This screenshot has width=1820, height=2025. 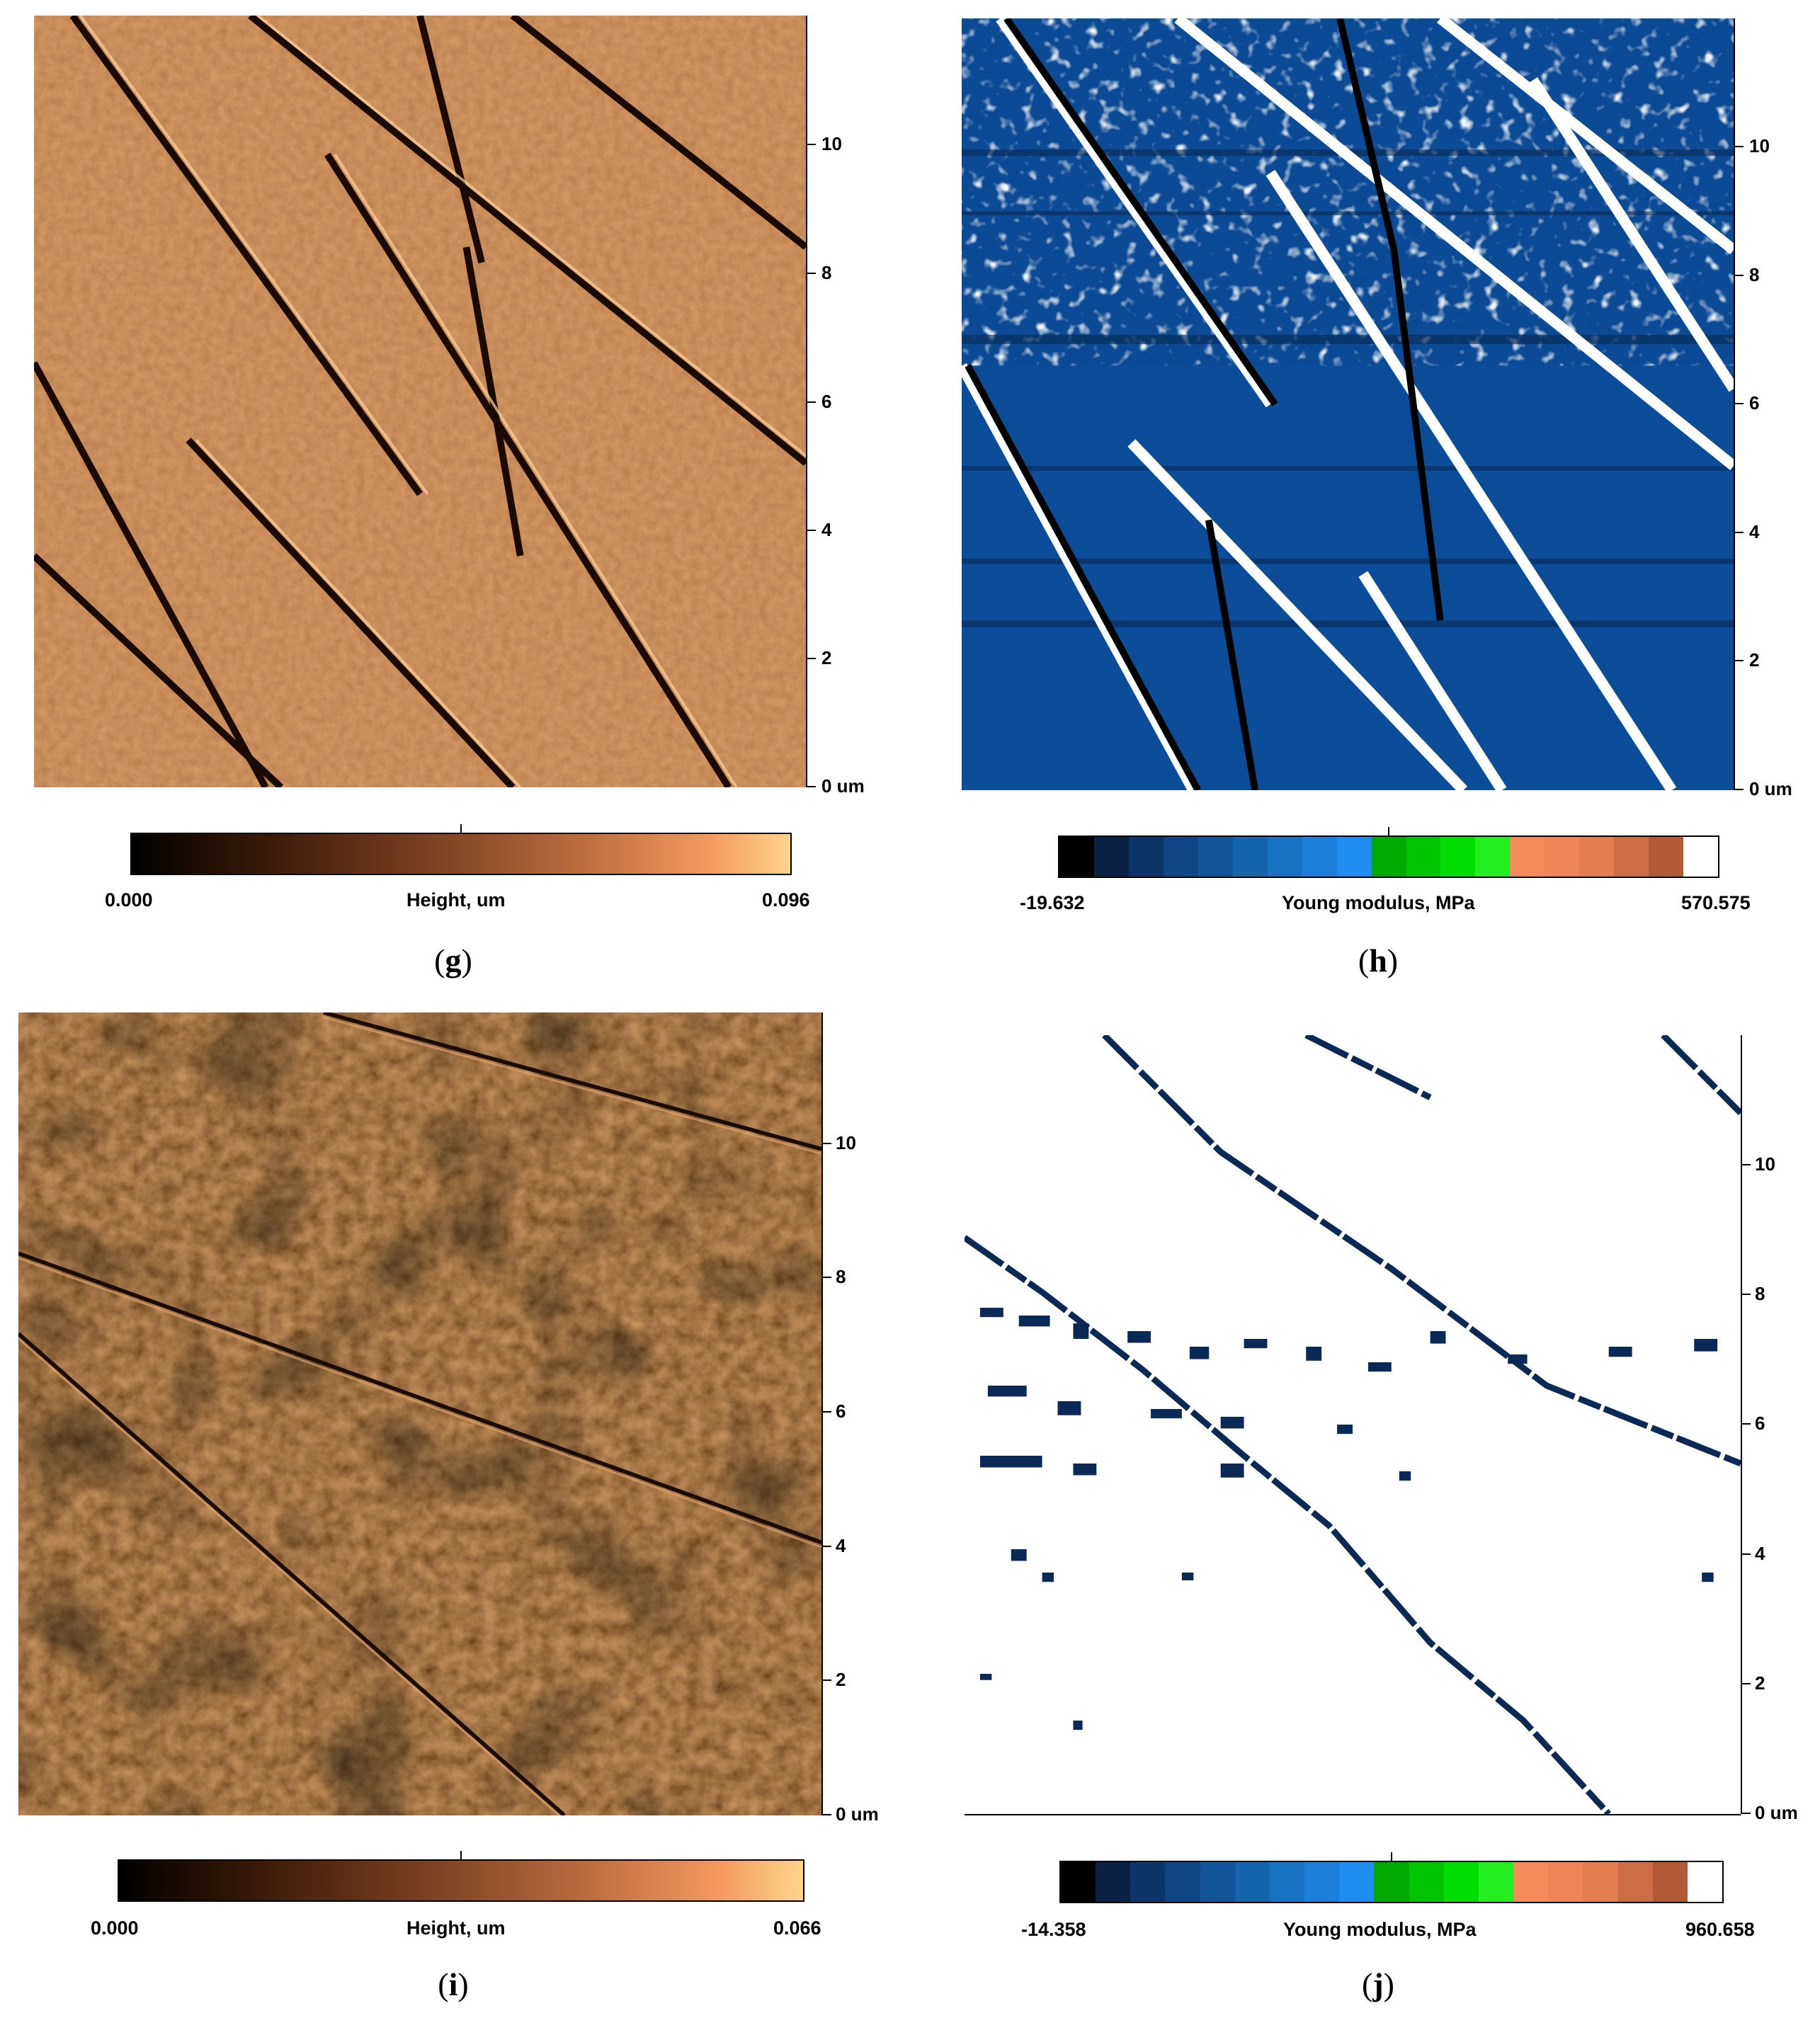 What do you see at coordinates (1720, 1929) in the screenshot?
I see `colorbar-max-j: 960.658` at bounding box center [1720, 1929].